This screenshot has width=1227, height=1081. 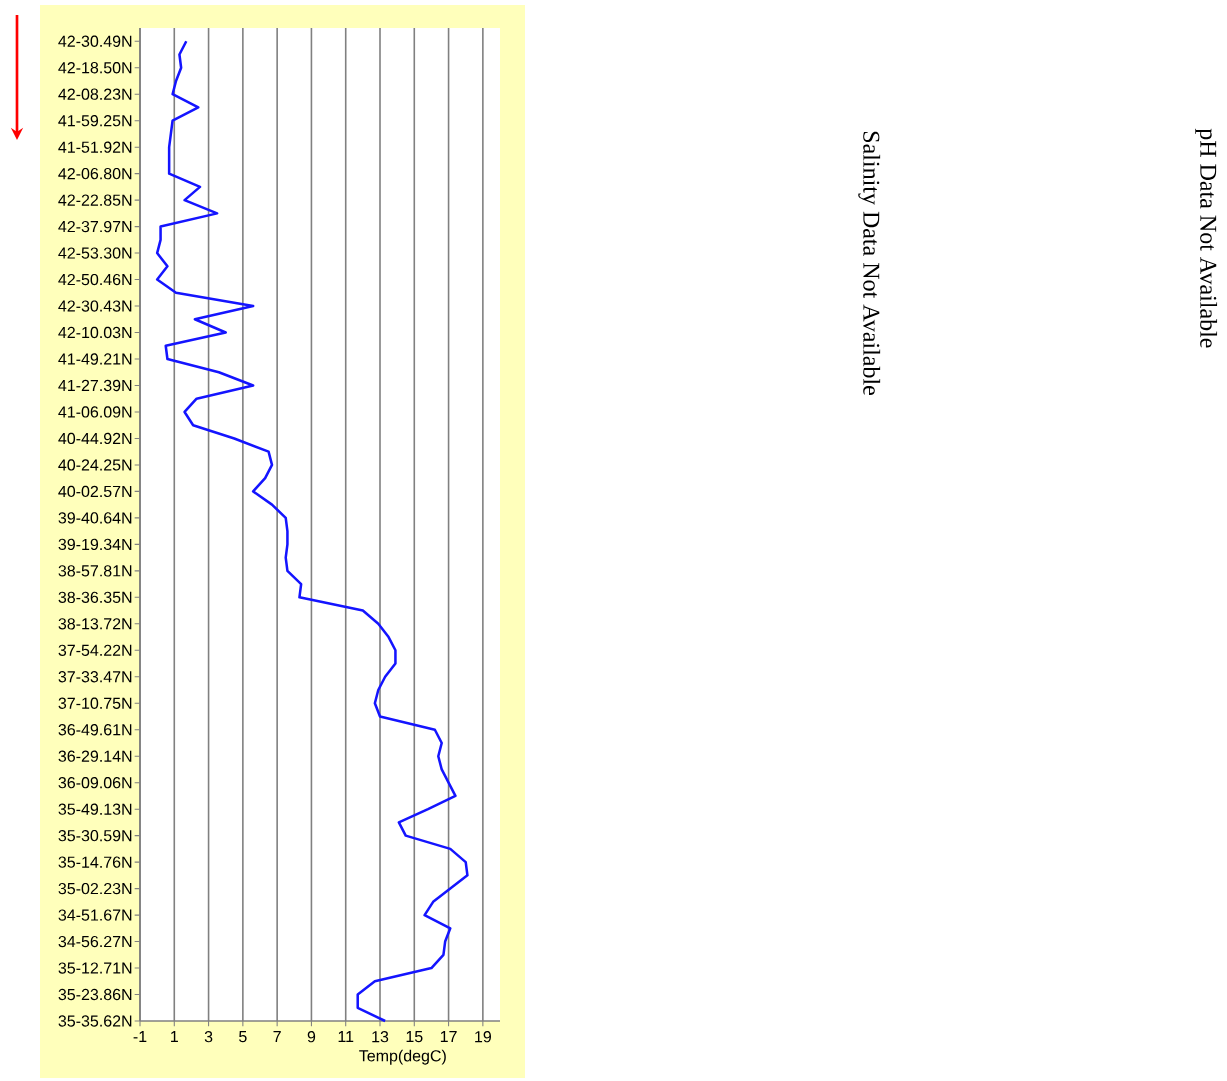 I want to click on y-tick-label: 42-10.03N, so click(x=95, y=332).